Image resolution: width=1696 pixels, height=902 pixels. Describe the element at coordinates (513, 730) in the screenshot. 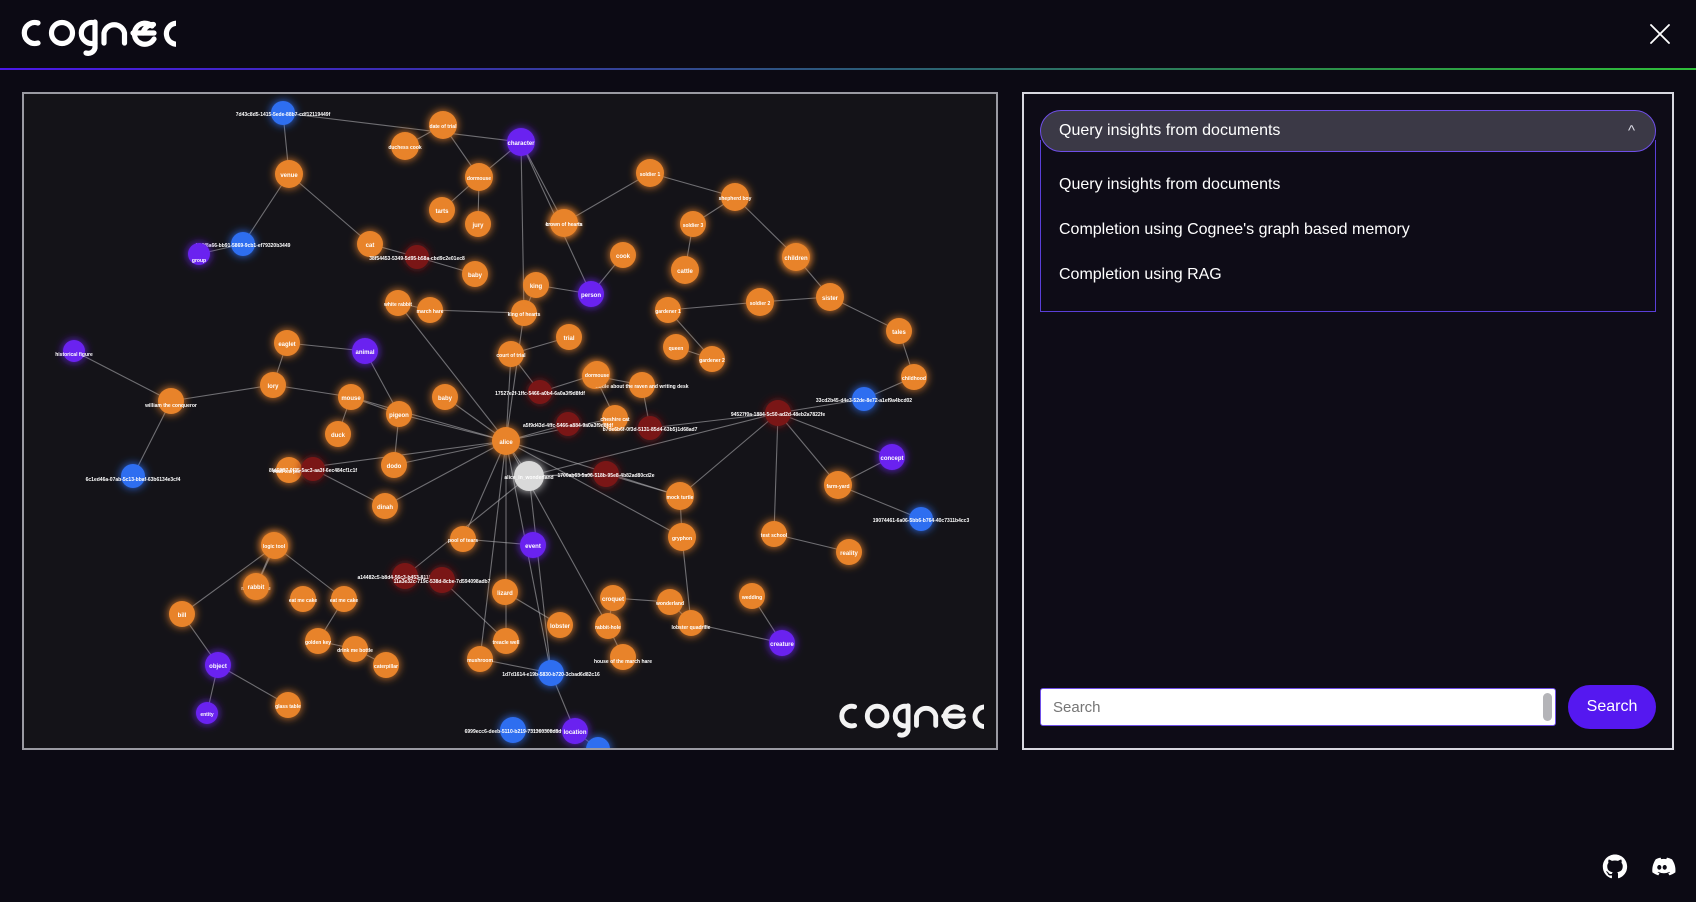

I see `graph-node: 6999ecc6-deeb-5110-b219-731360308d8d` at that location.